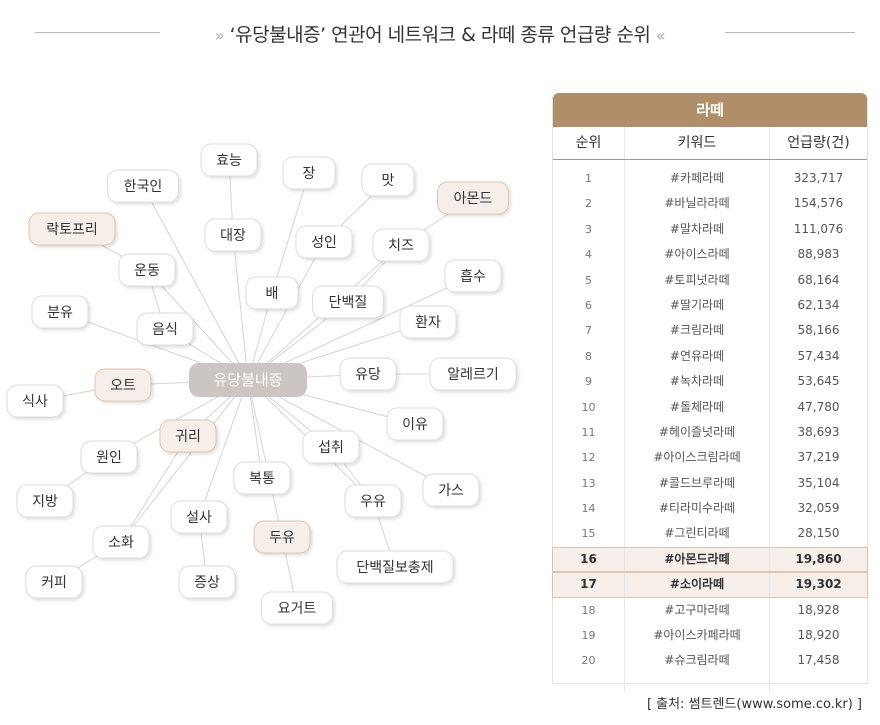  I want to click on node-label: 맛, so click(388, 181).